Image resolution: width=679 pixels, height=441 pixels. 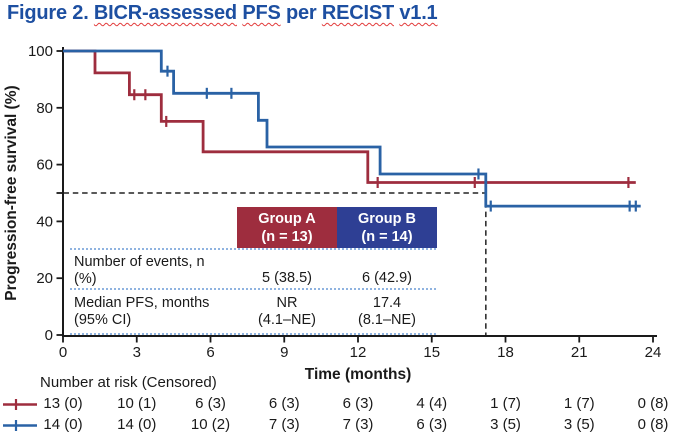 I want to click on x-tick-label: 0, so click(x=63, y=352).